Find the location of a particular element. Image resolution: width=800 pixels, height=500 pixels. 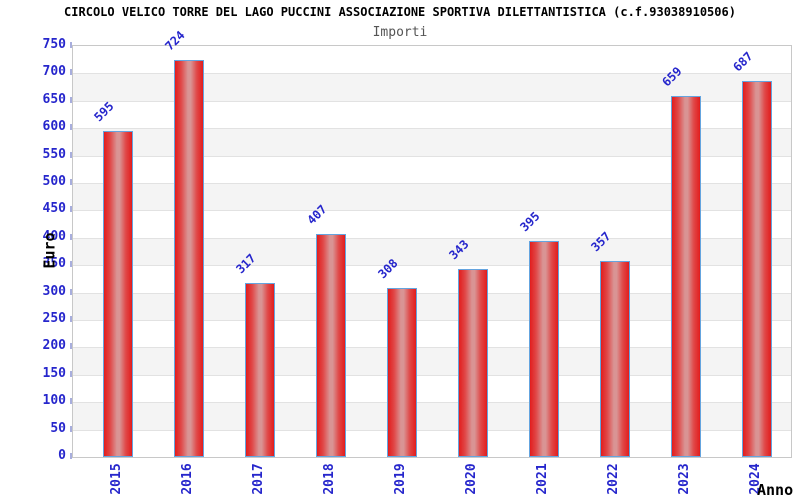

y-tick-label: 550 is located at coordinates (54, 154).